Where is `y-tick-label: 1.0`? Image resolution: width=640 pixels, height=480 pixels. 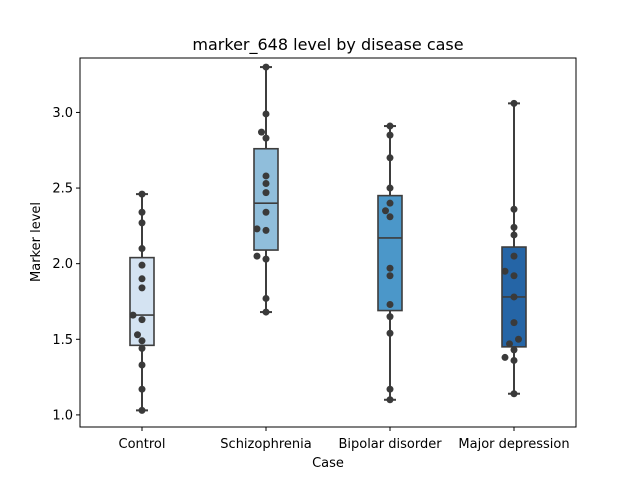
y-tick-label: 1.0 is located at coordinates (62, 415).